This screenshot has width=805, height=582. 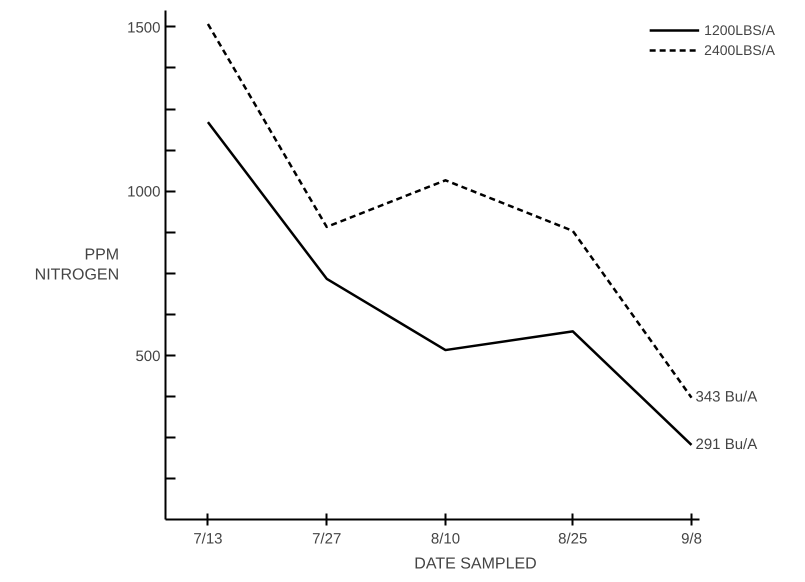 I want to click on x-tick-label: 8/25, so click(x=573, y=539).